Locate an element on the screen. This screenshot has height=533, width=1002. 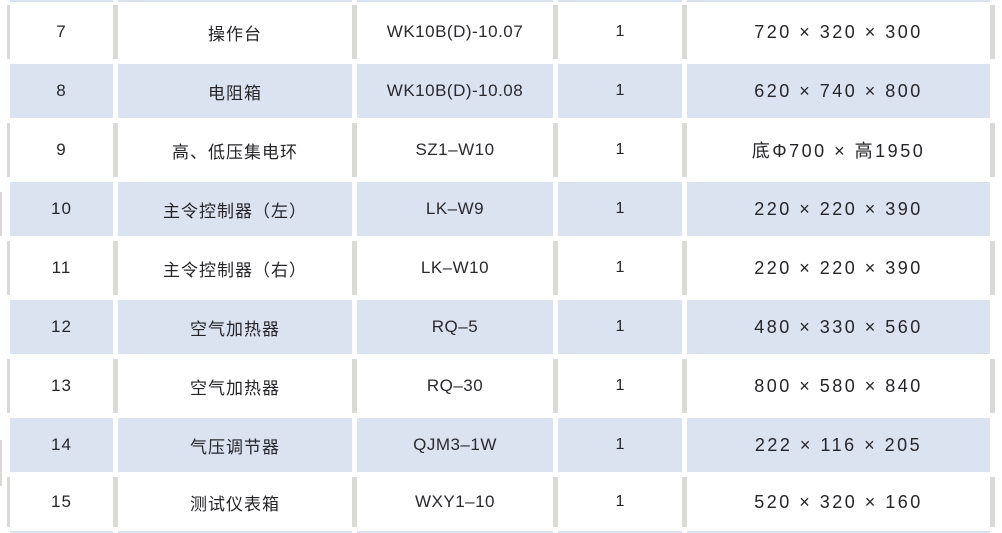
cell-row-number: 12 is located at coordinates (61, 327).